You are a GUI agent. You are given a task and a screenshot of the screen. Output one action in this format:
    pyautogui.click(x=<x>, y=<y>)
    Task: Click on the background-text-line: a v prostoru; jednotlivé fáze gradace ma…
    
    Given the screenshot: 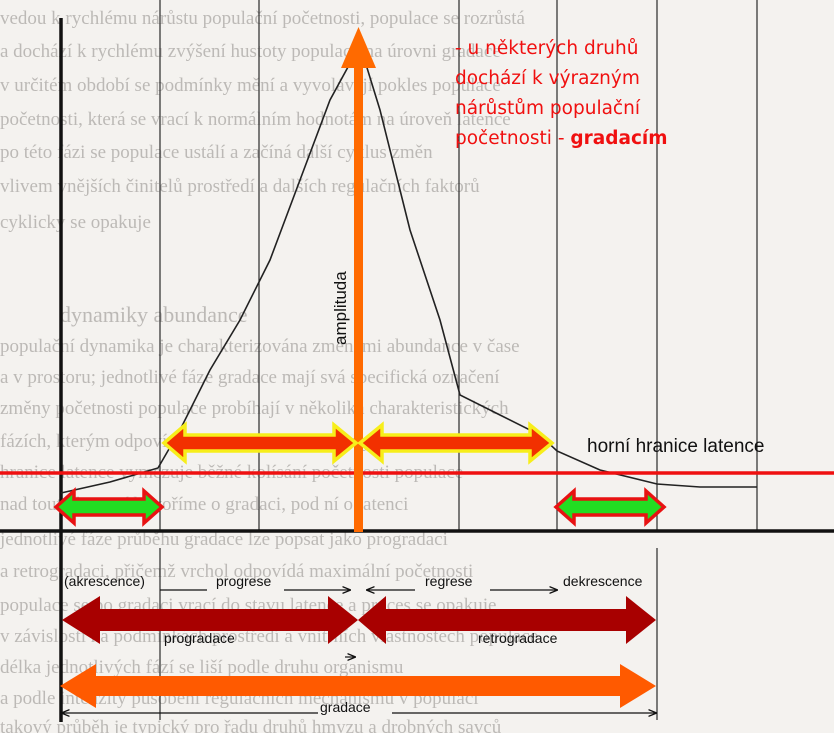 What is the action you would take?
    pyautogui.click(x=250, y=377)
    